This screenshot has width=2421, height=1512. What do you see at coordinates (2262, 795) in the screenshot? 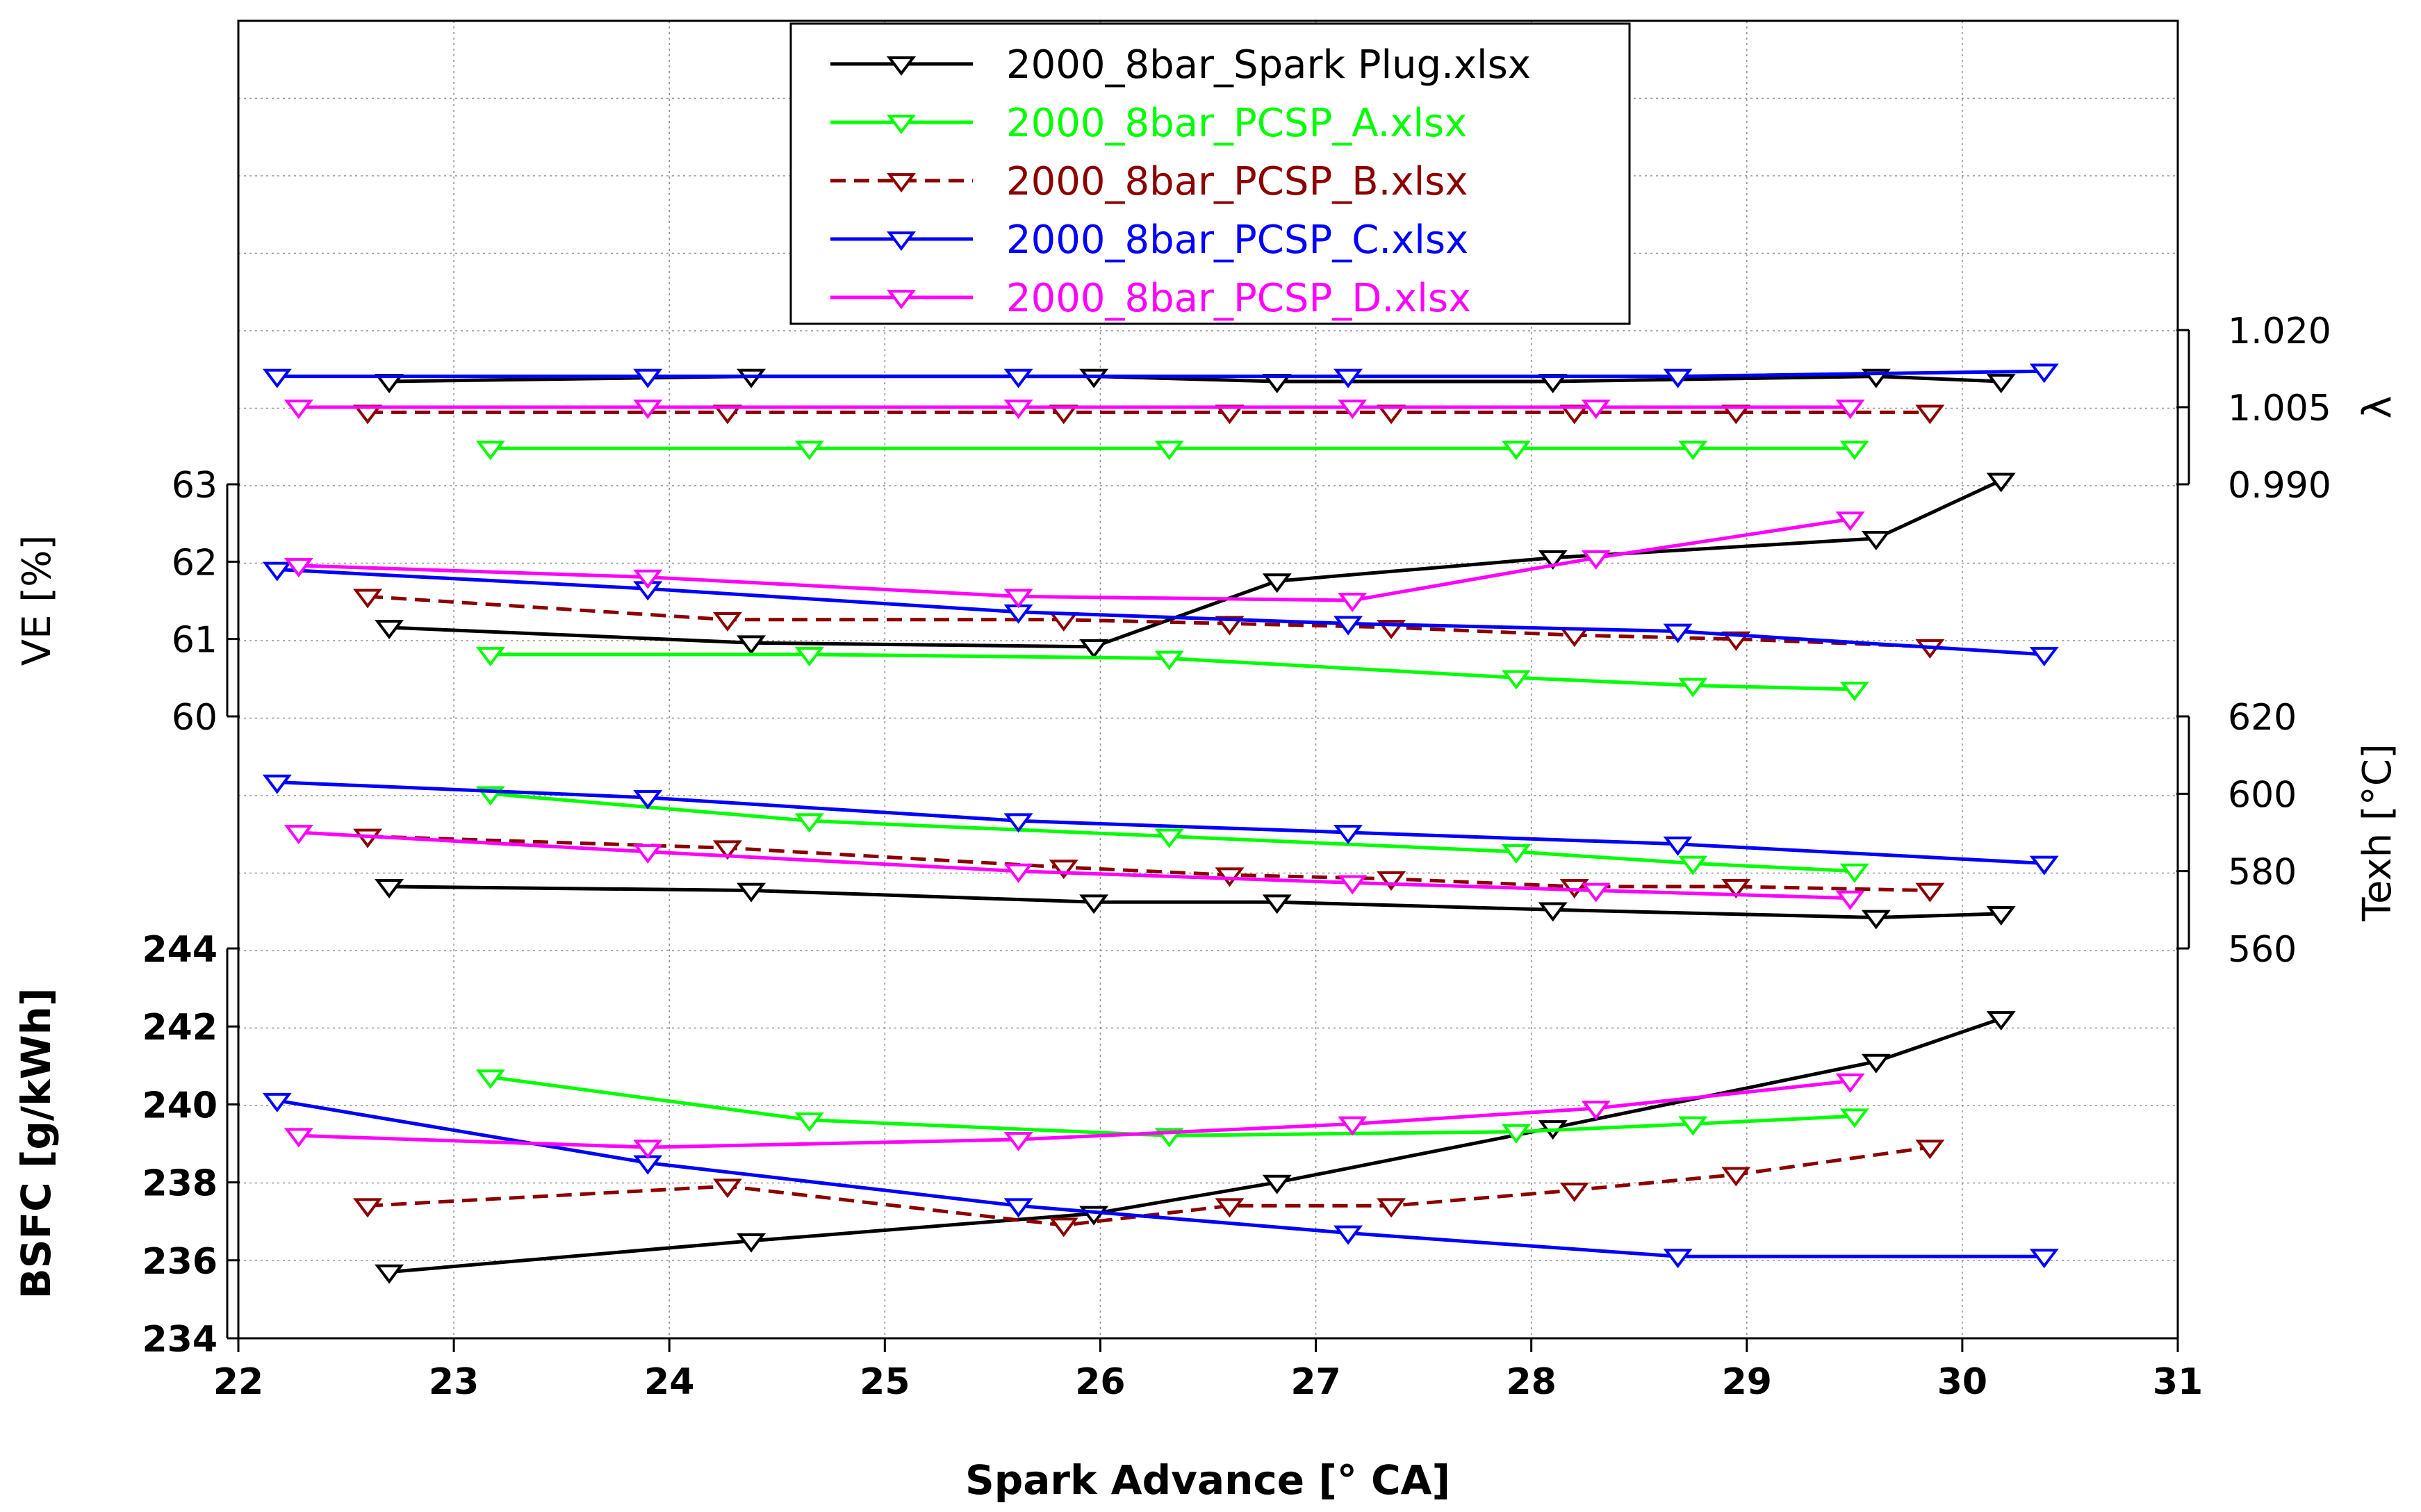
I see `texh-tick-label: 600` at bounding box center [2262, 795].